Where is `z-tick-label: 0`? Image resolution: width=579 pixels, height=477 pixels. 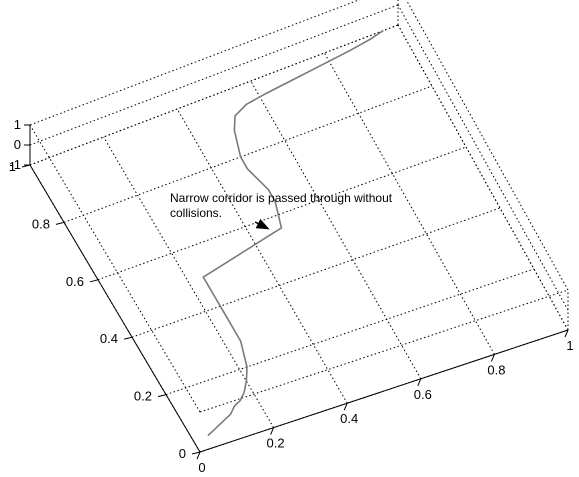 z-tick-label: 0 is located at coordinates (17, 144).